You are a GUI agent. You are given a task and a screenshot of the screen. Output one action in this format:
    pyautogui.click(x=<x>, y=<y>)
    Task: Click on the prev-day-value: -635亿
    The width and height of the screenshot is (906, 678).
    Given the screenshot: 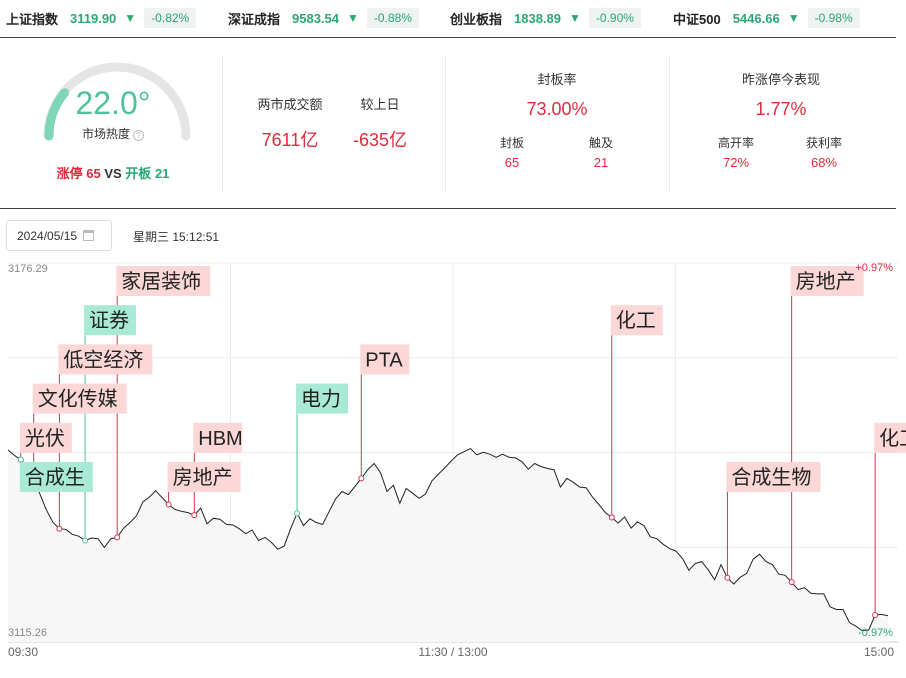 What is the action you would take?
    pyautogui.click(x=380, y=140)
    